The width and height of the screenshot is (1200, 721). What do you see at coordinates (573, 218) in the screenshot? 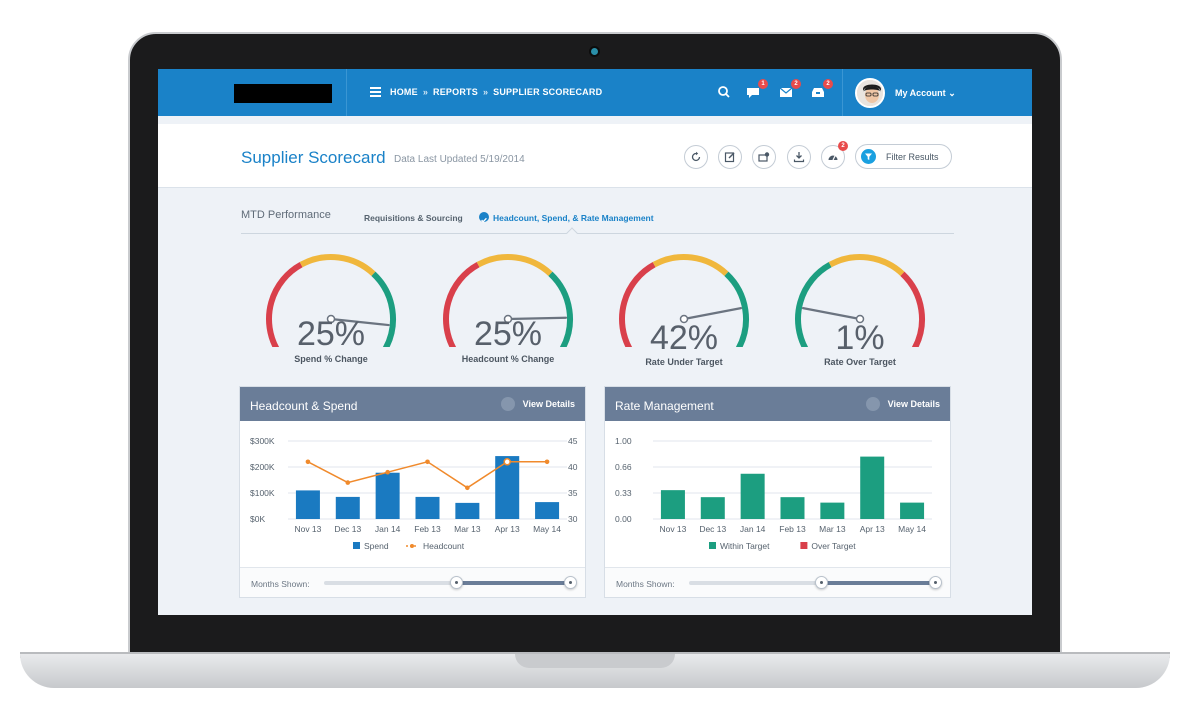
I see `tab-headcount-spend-rate: Headcount, Spend, & Rate Management` at bounding box center [573, 218].